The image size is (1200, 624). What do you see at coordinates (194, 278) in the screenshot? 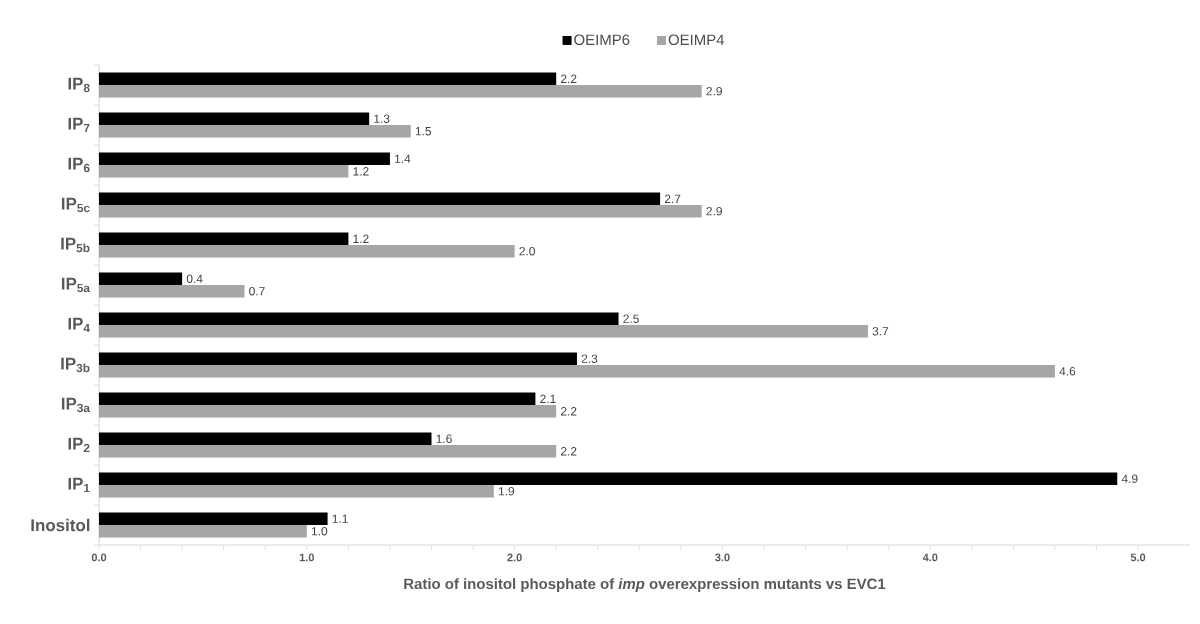
I see `data-label: 0.4` at bounding box center [194, 278].